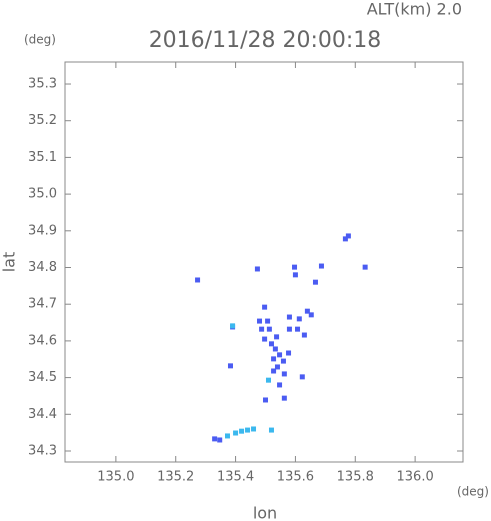 This screenshot has height=521, width=491. What do you see at coordinates (42, 267) in the screenshot?
I see `y-tick-label: 34.8` at bounding box center [42, 267].